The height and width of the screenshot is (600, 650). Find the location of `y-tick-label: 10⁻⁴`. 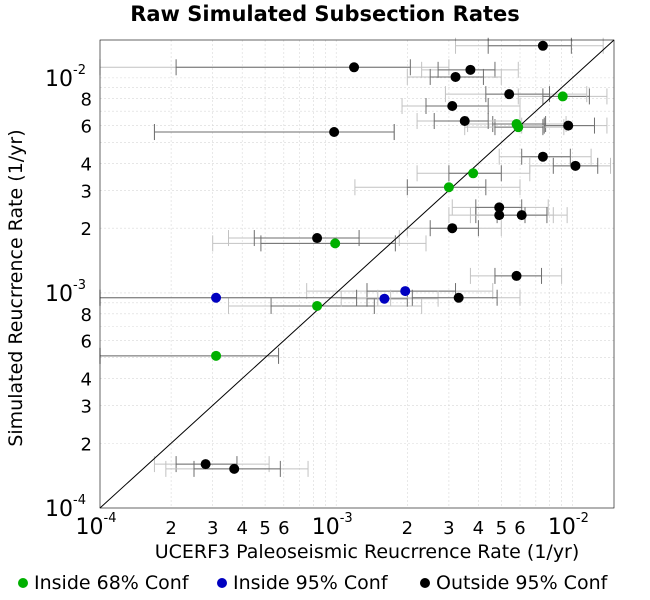

y-tick-label: 10⁻⁴ is located at coordinates (65, 507).